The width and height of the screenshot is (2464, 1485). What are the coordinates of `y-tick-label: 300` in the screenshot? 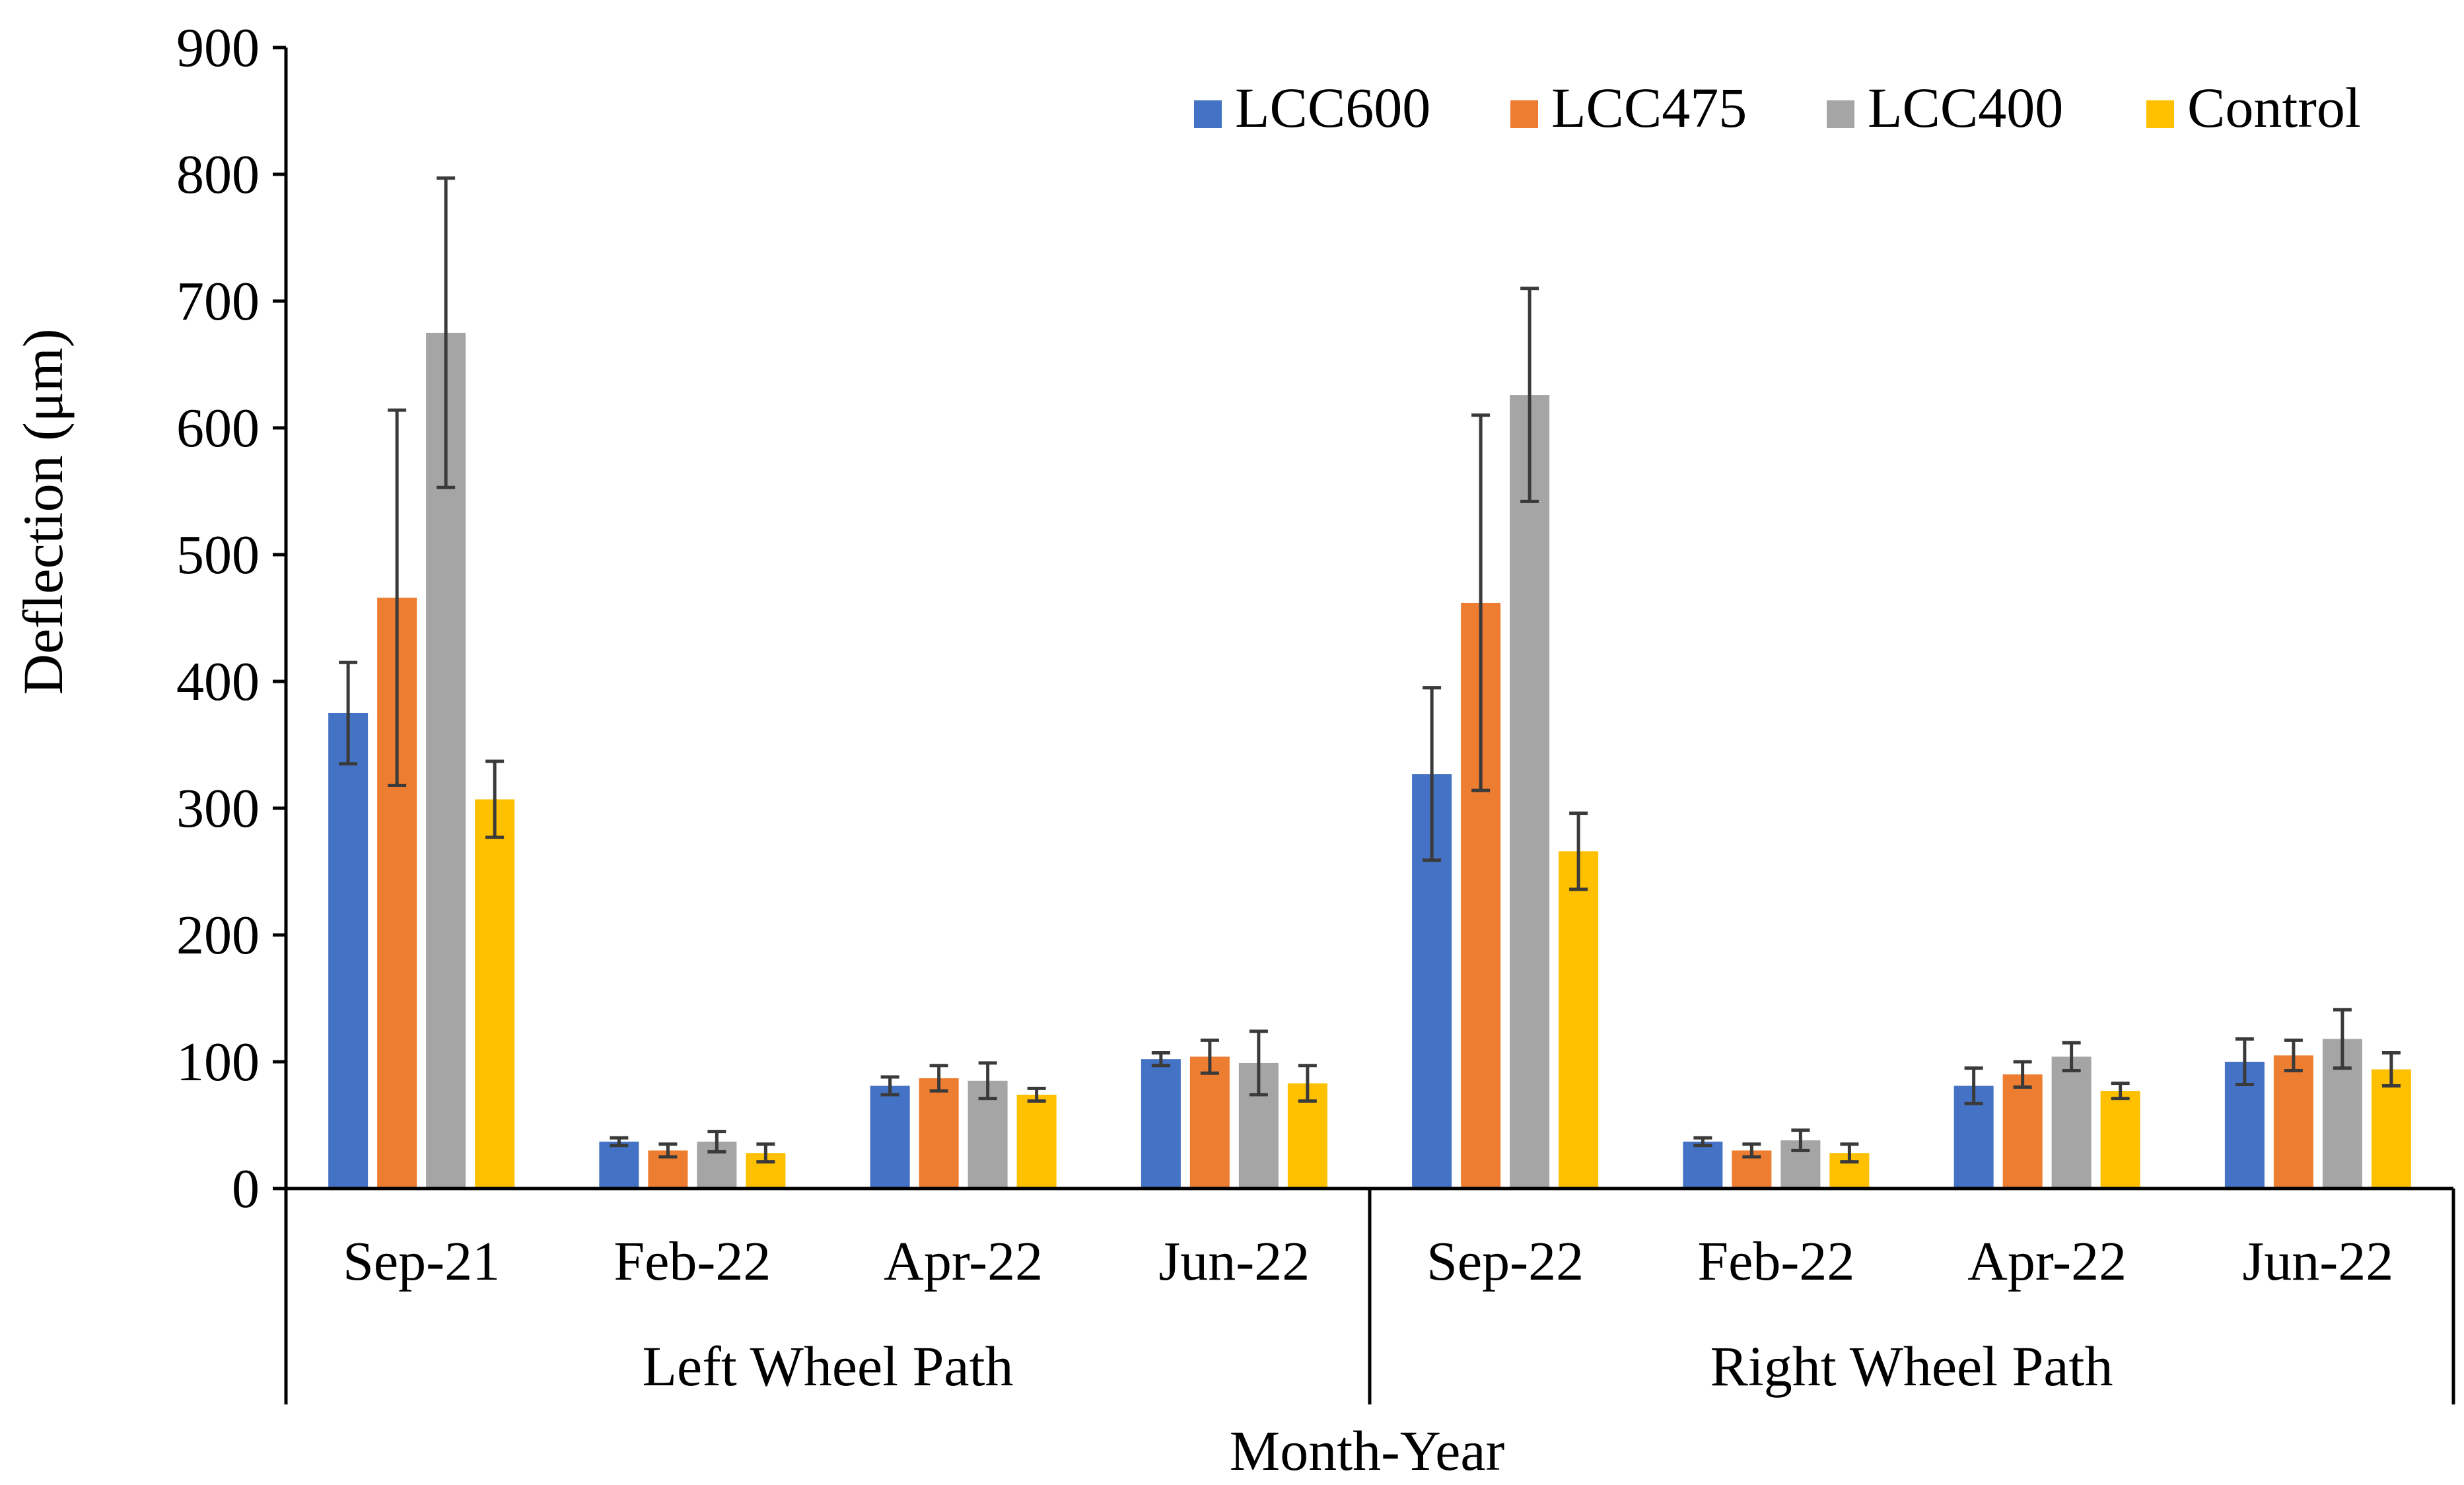 It's located at (218, 808).